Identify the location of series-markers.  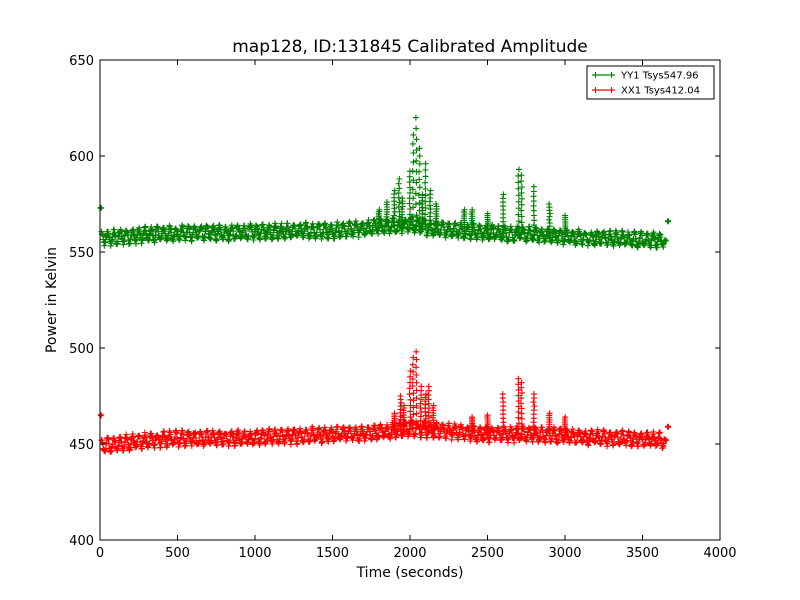
(383, 401).